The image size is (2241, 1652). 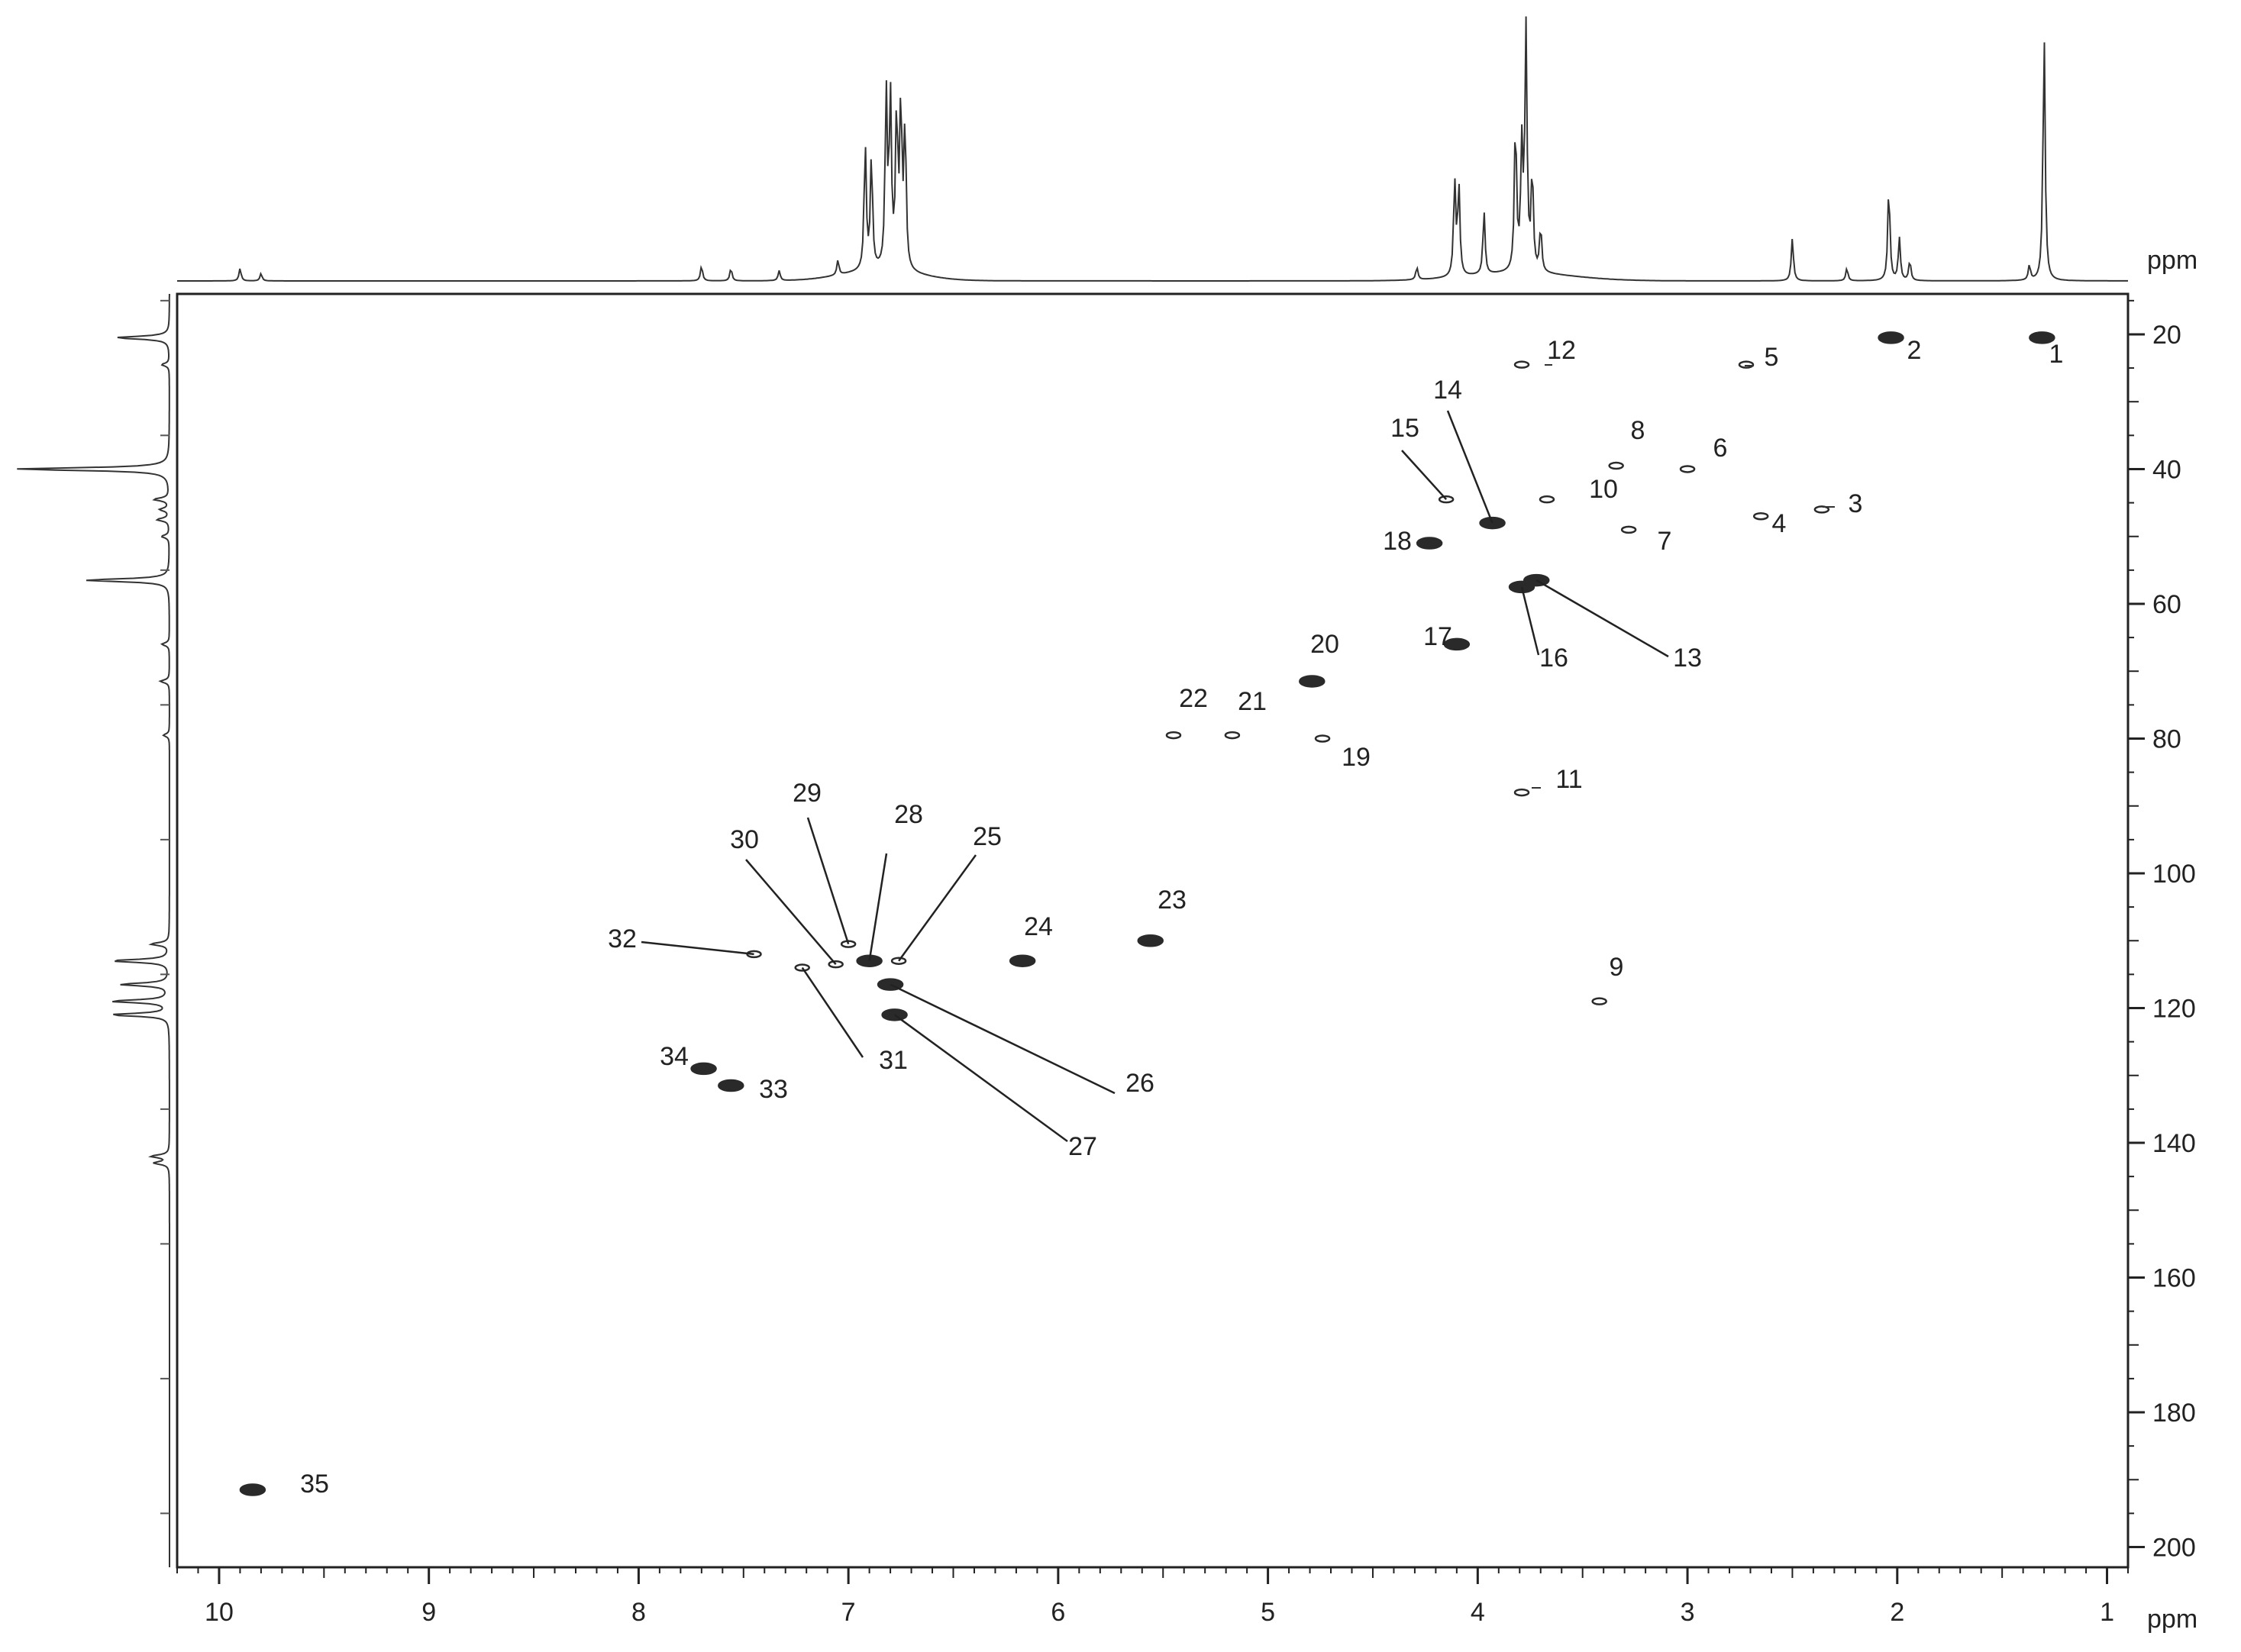 What do you see at coordinates (2174, 1278) in the screenshot?
I see `y-tick-label: 160` at bounding box center [2174, 1278].